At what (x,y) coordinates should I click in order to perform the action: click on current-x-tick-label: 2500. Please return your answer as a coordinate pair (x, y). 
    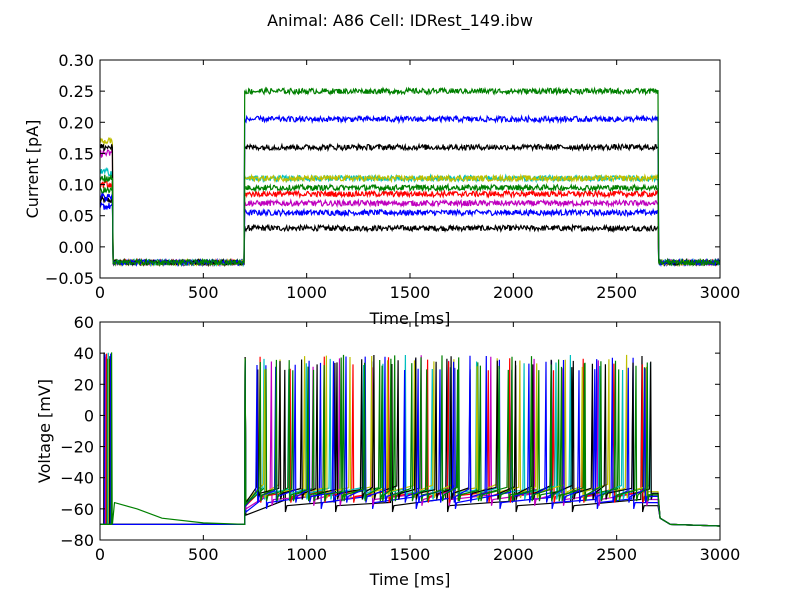
    Looking at the image, I should click on (616, 292).